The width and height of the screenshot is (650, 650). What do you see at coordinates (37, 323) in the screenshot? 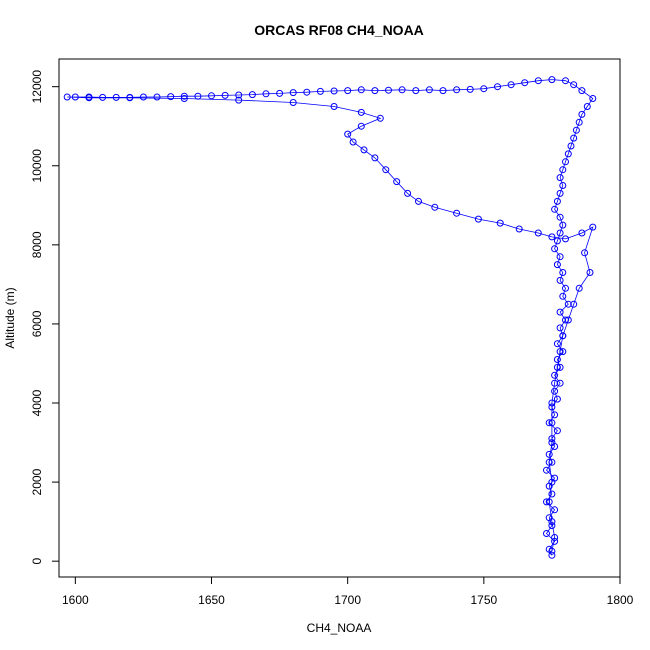
I see `y-tick-label: 6000` at bounding box center [37, 323].